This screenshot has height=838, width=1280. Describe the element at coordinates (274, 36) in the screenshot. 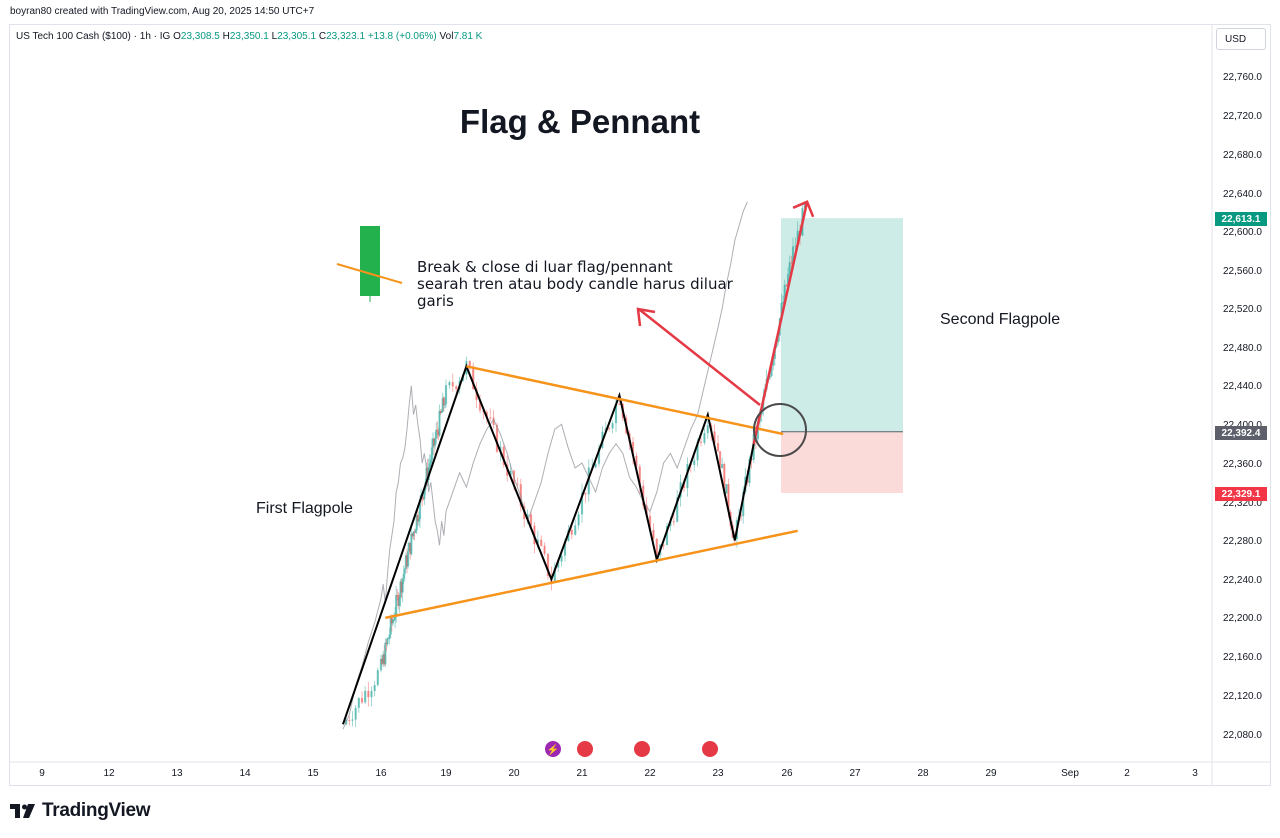

I see `low-label: L` at that location.